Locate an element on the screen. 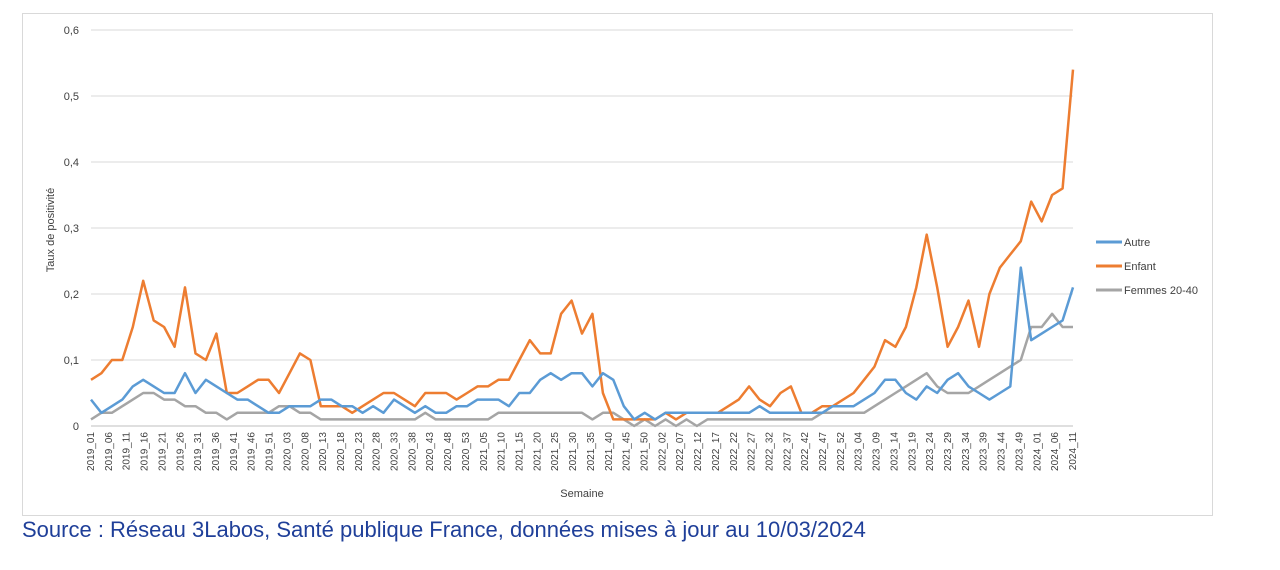 Image resolution: width=1280 pixels, height=570 pixels. x-tick-label: 2022_32 is located at coordinates (769, 451).